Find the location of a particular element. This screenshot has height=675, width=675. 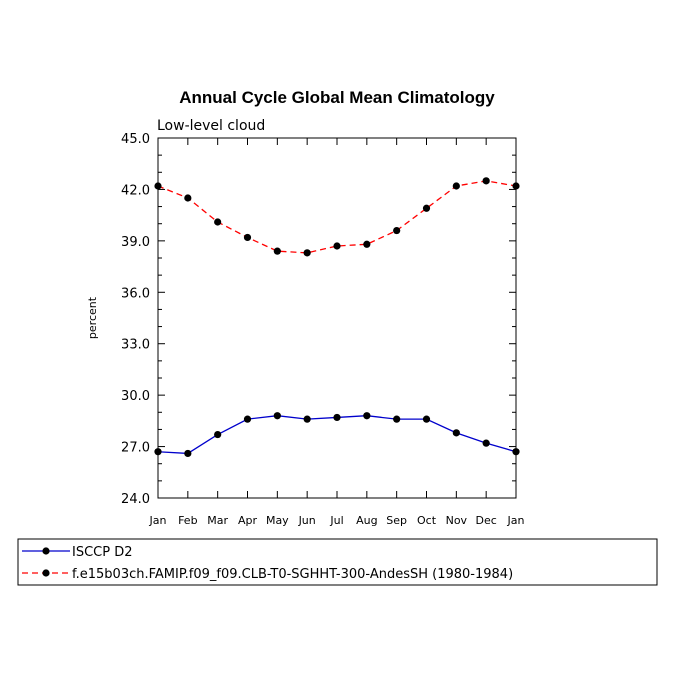

y-tick-label: 24.0 is located at coordinates (135, 499).